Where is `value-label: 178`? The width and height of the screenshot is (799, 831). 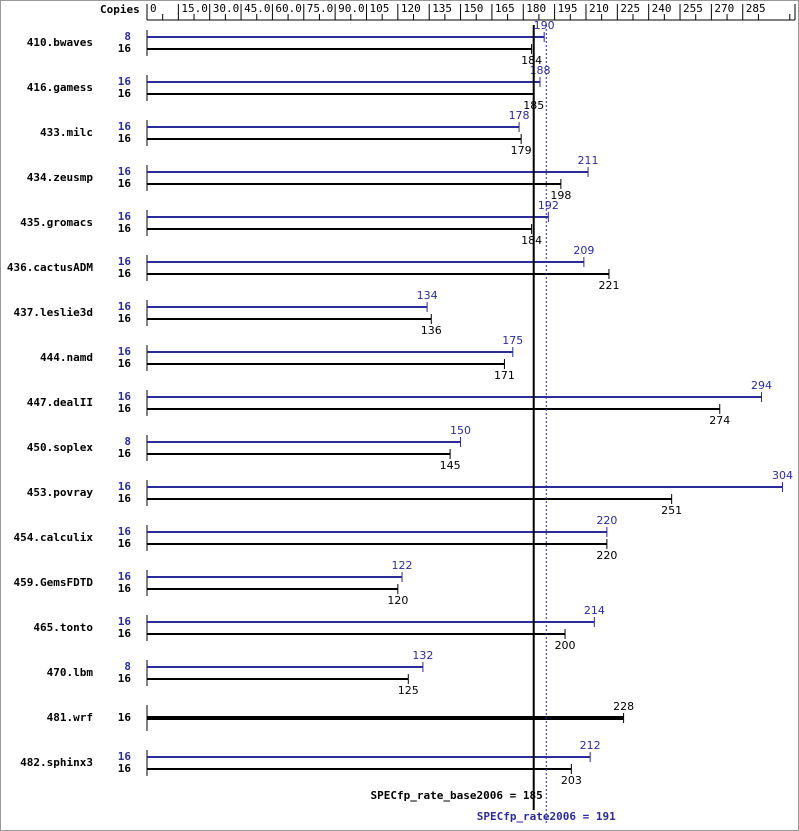
value-label: 178 is located at coordinates (519, 115).